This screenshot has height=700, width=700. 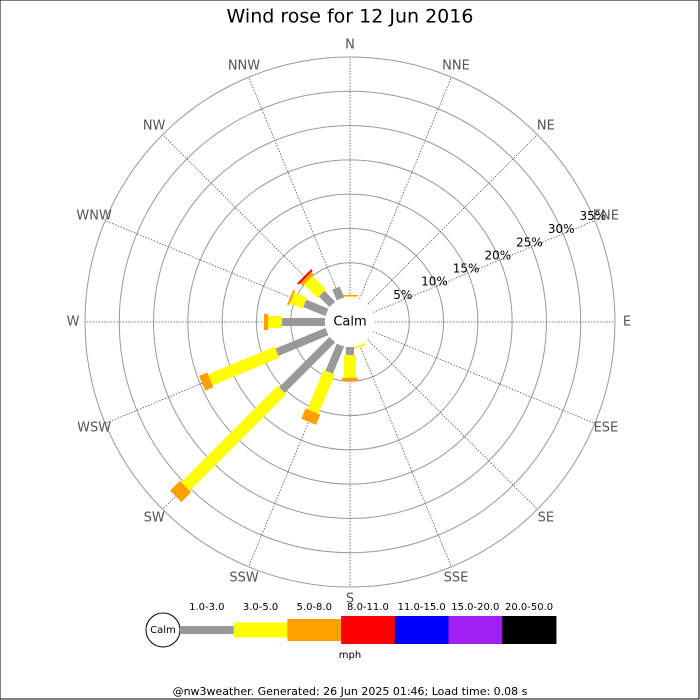 I want to click on direction-label: ESE, so click(x=606, y=428).